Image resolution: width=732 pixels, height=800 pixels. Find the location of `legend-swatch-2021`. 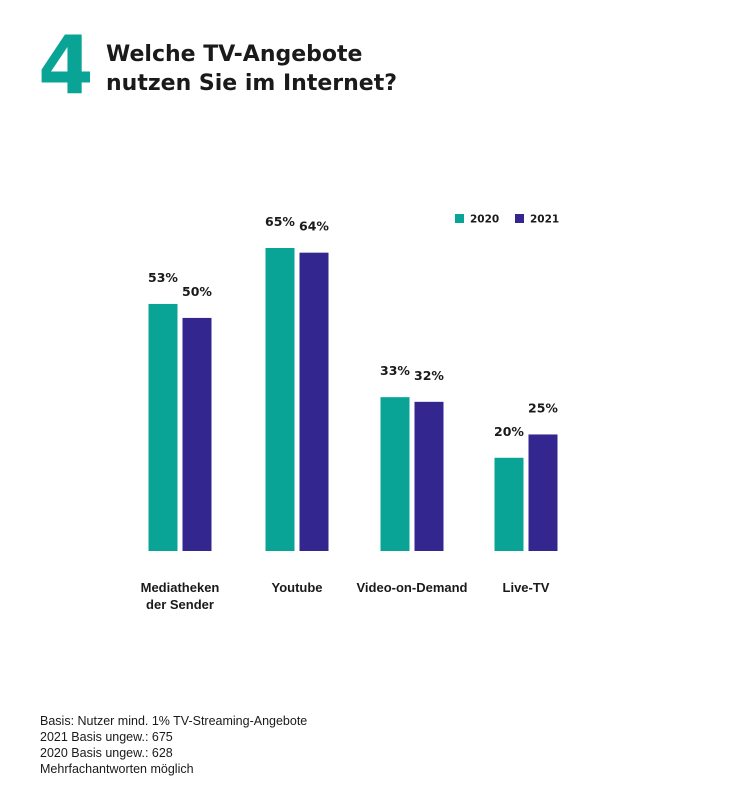

legend-swatch-2021 is located at coordinates (519, 218).